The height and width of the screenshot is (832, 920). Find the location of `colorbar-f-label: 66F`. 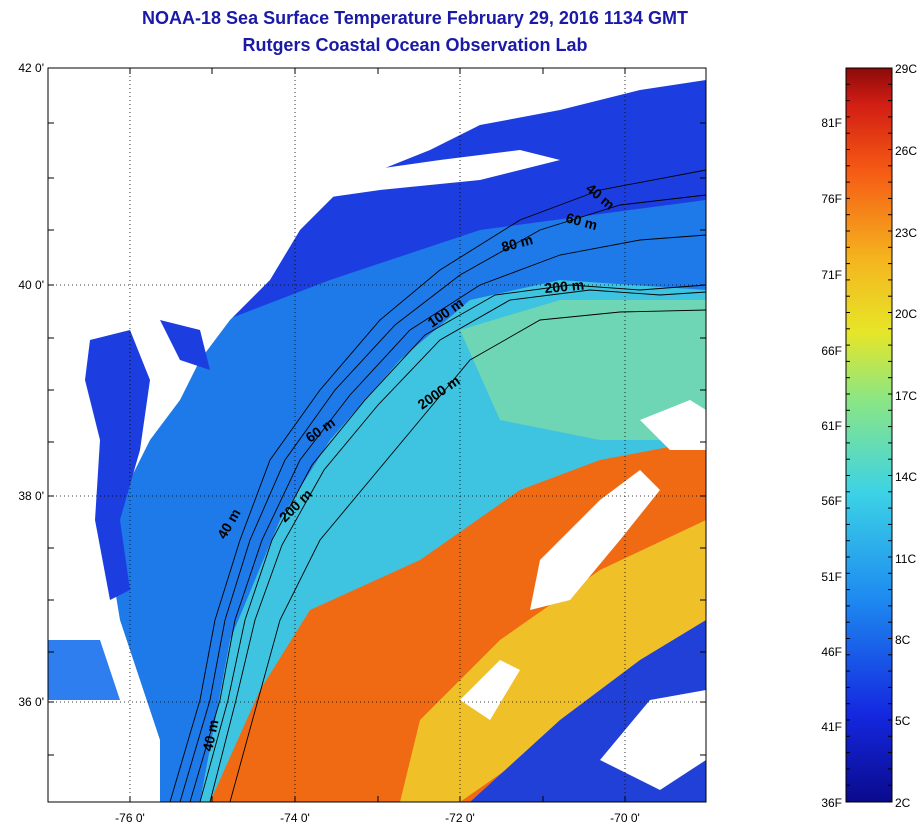

colorbar-f-label: 66F is located at coordinates (831, 351).